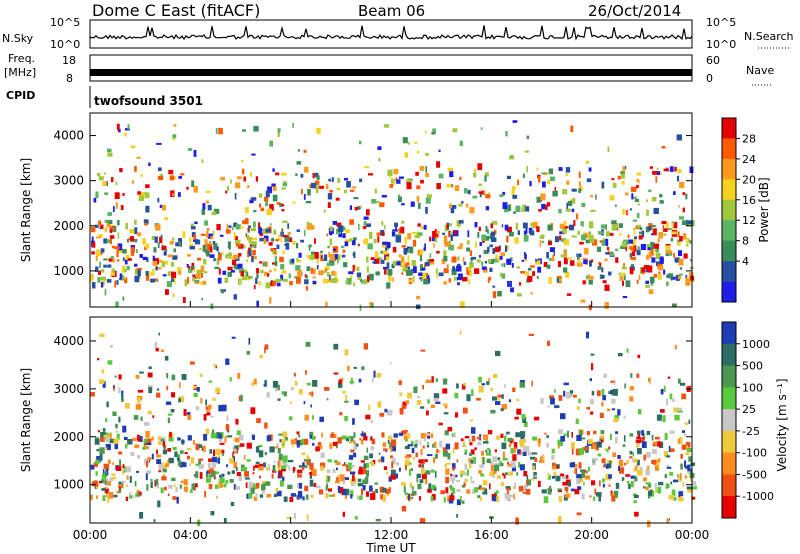  What do you see at coordinates (26, 210) in the screenshot?
I see `power-ylabel: Slant Range [km]` at bounding box center [26, 210].